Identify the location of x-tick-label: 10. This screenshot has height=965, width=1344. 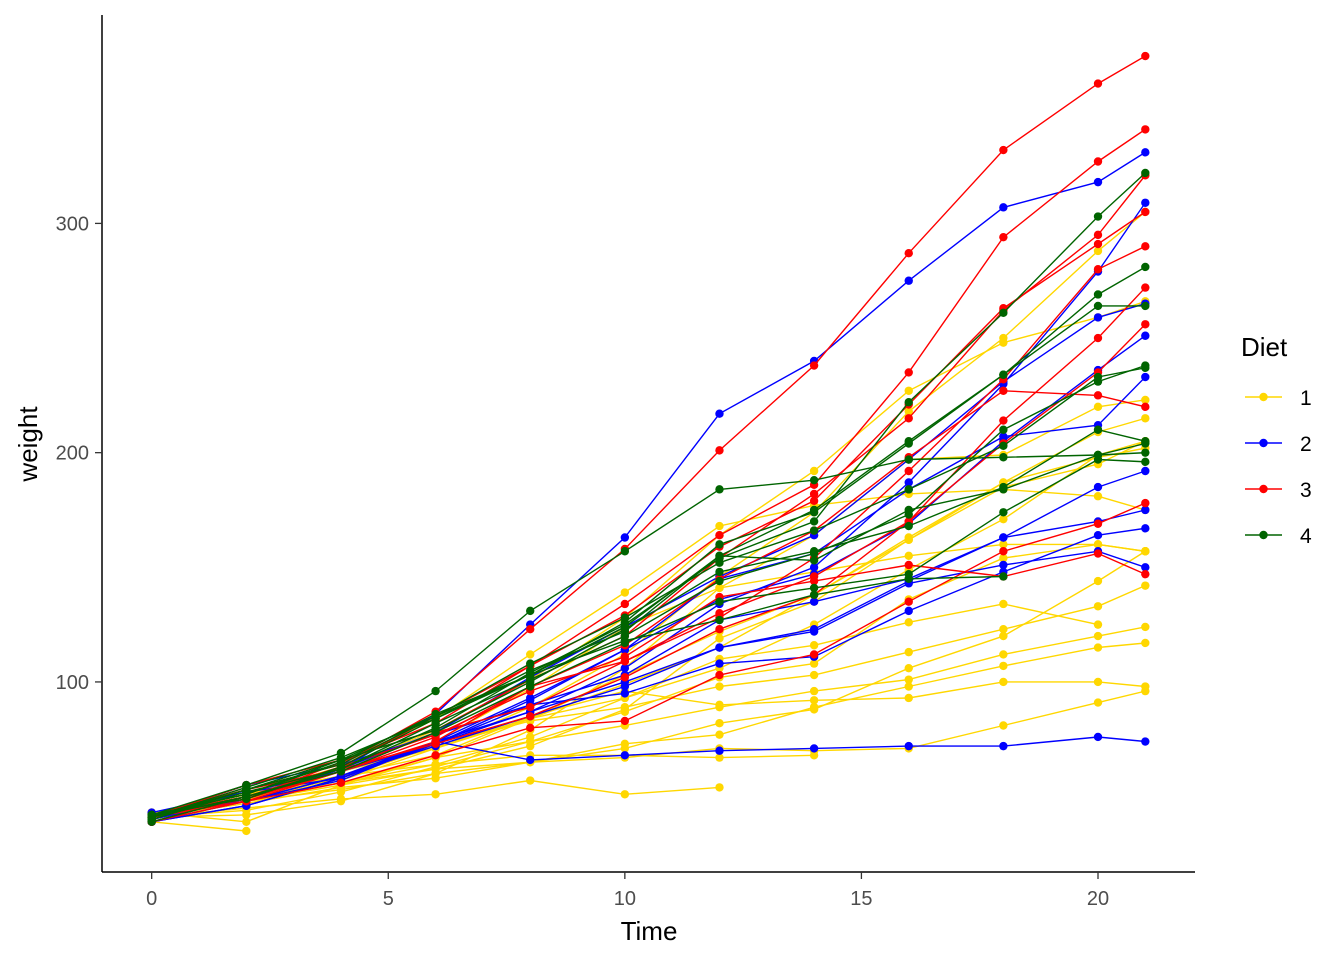
(625, 899).